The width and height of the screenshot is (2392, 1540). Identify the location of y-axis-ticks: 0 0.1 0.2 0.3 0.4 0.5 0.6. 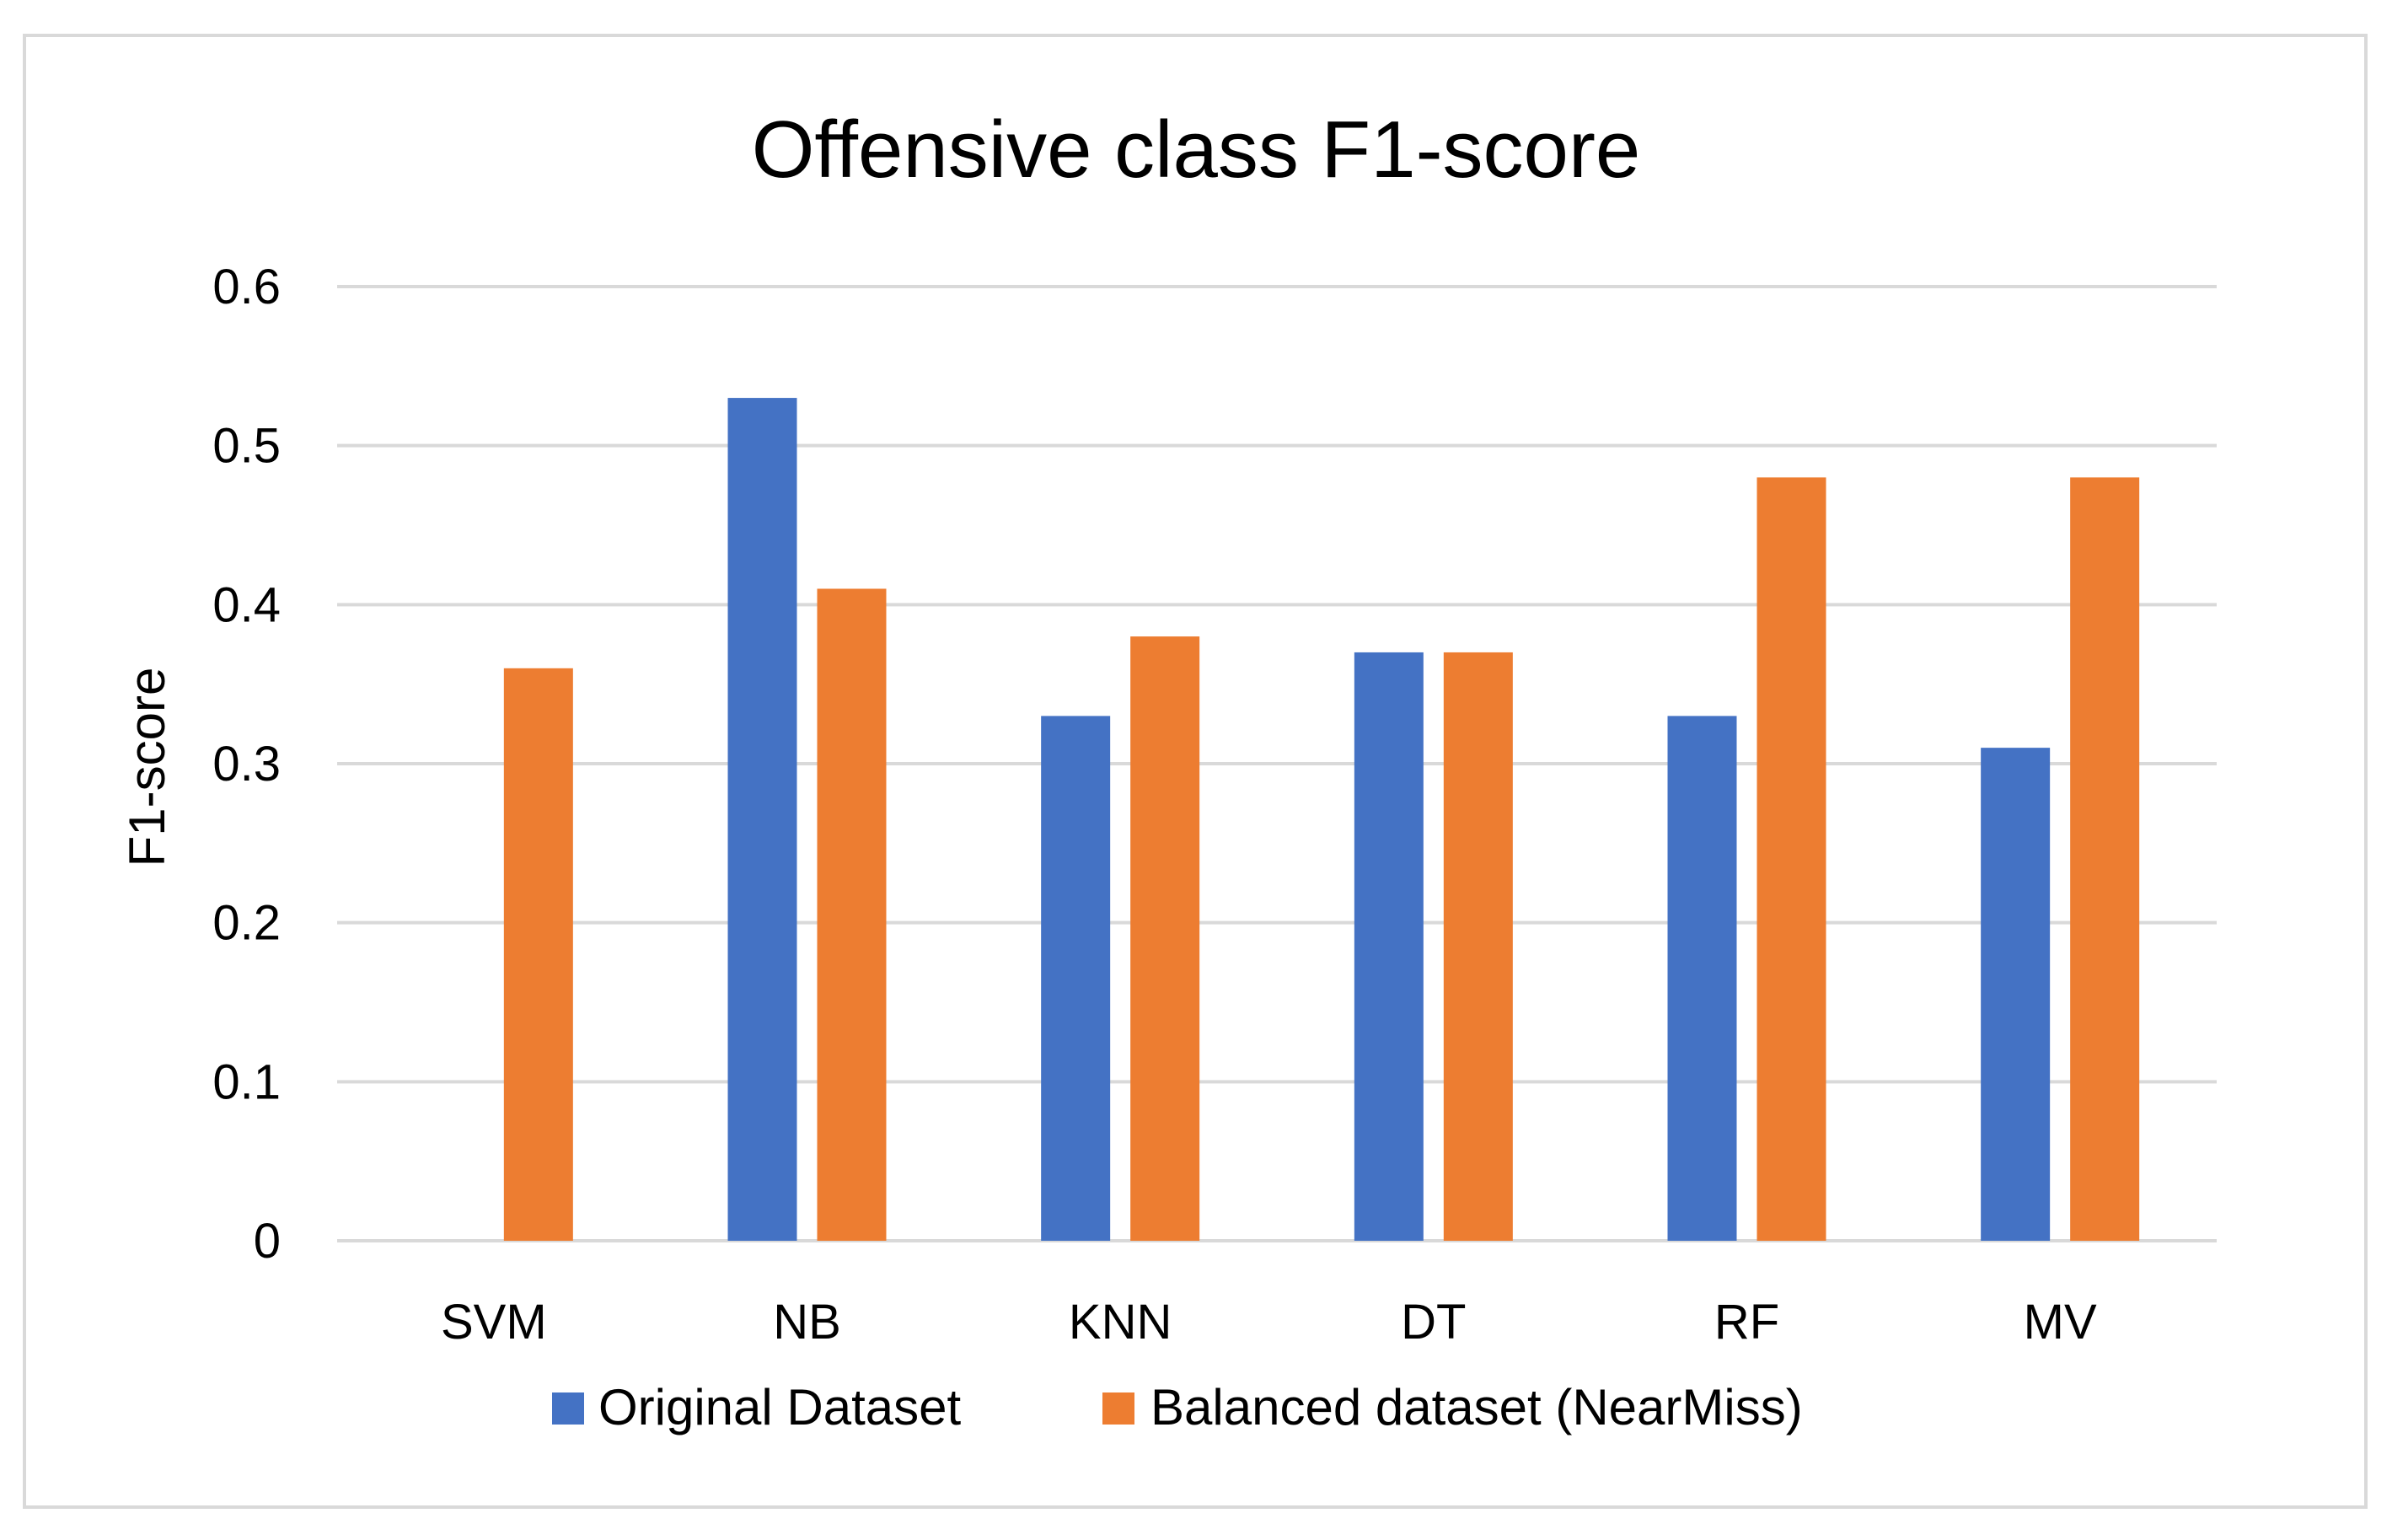
(246, 764).